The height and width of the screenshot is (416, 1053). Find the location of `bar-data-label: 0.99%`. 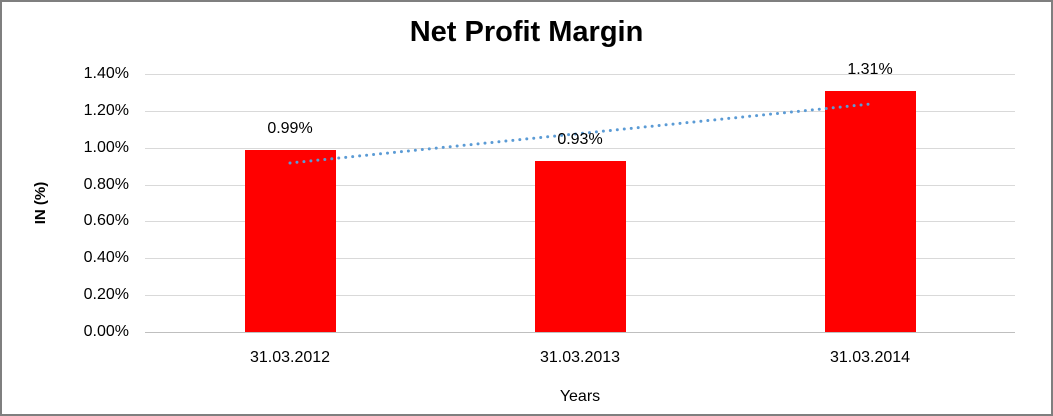

bar-data-label: 0.99% is located at coordinates (290, 128).